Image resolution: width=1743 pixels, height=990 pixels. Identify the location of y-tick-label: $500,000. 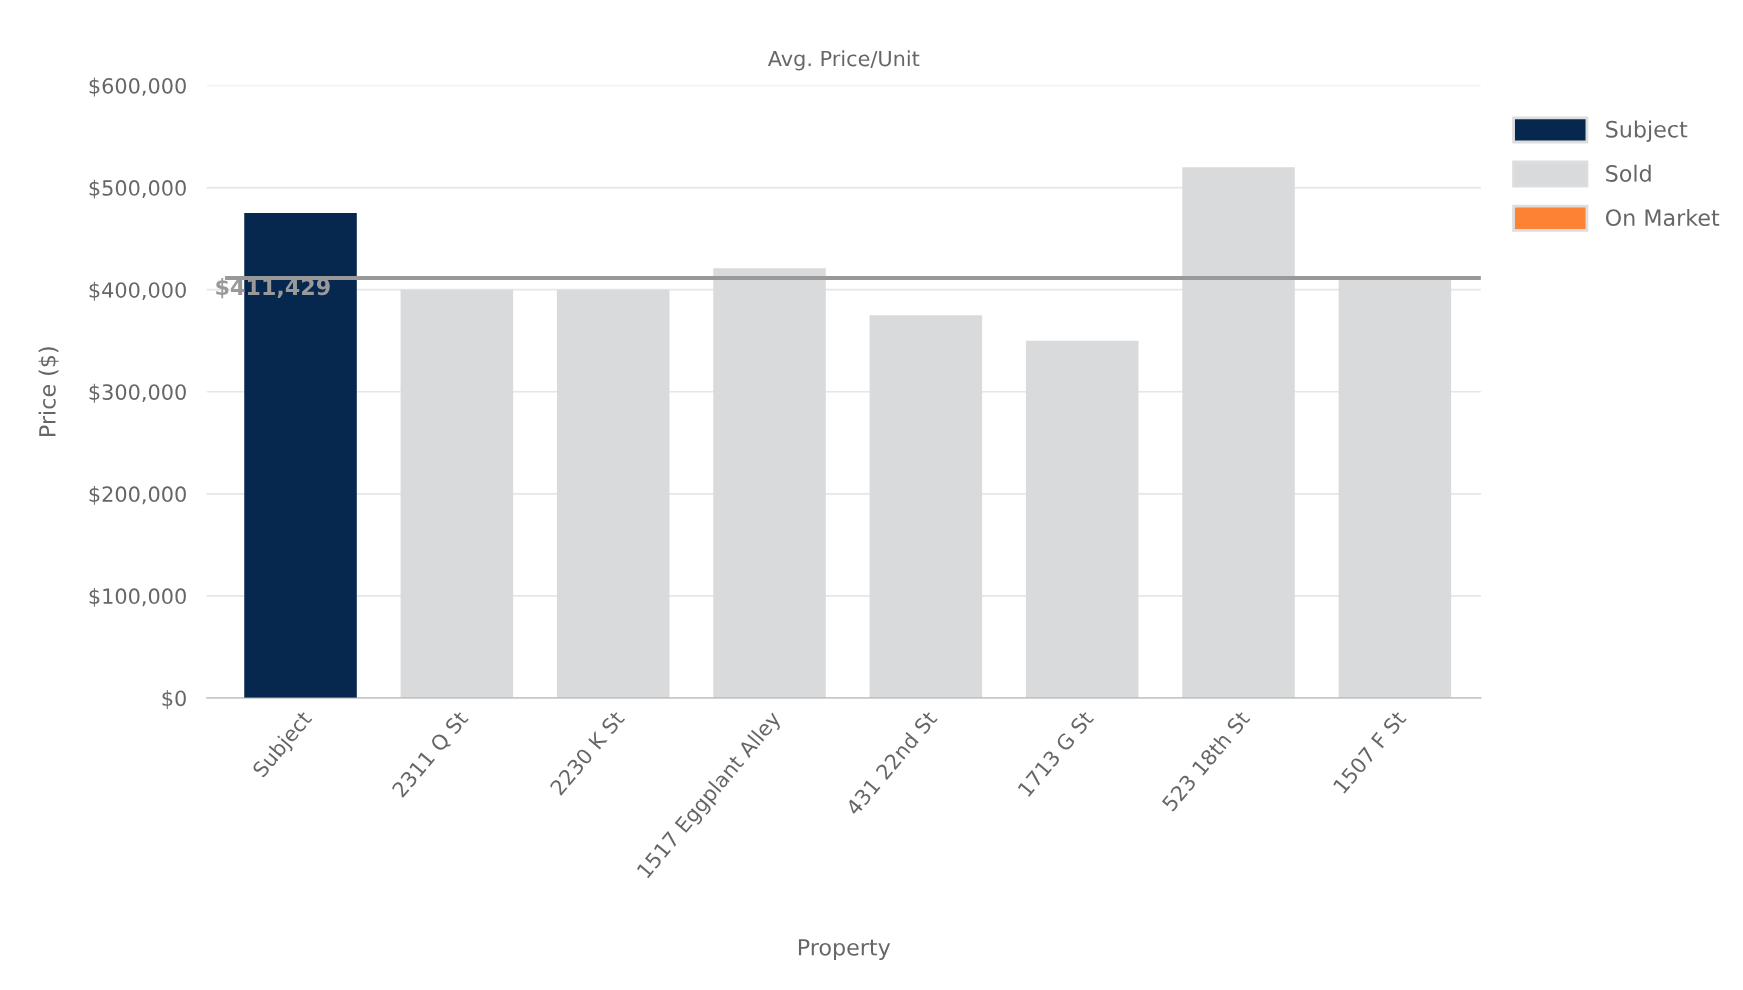
(137, 189).